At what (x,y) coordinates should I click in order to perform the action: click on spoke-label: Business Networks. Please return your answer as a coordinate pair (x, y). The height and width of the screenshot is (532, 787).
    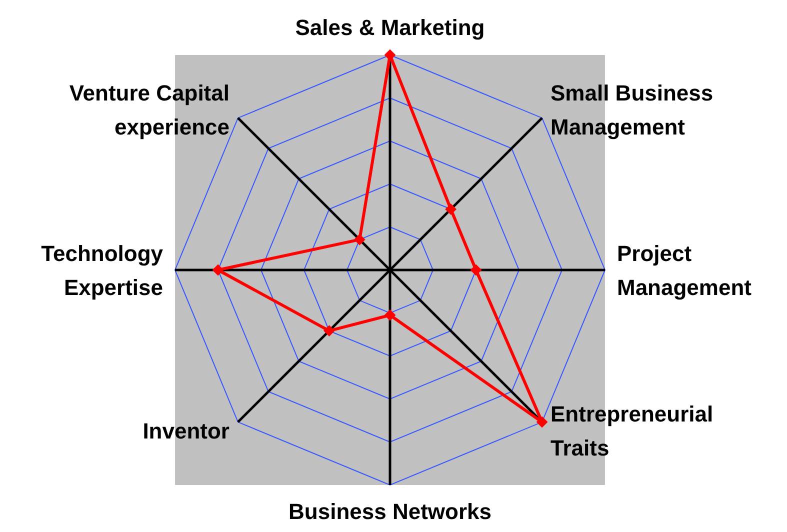
    Looking at the image, I should click on (390, 511).